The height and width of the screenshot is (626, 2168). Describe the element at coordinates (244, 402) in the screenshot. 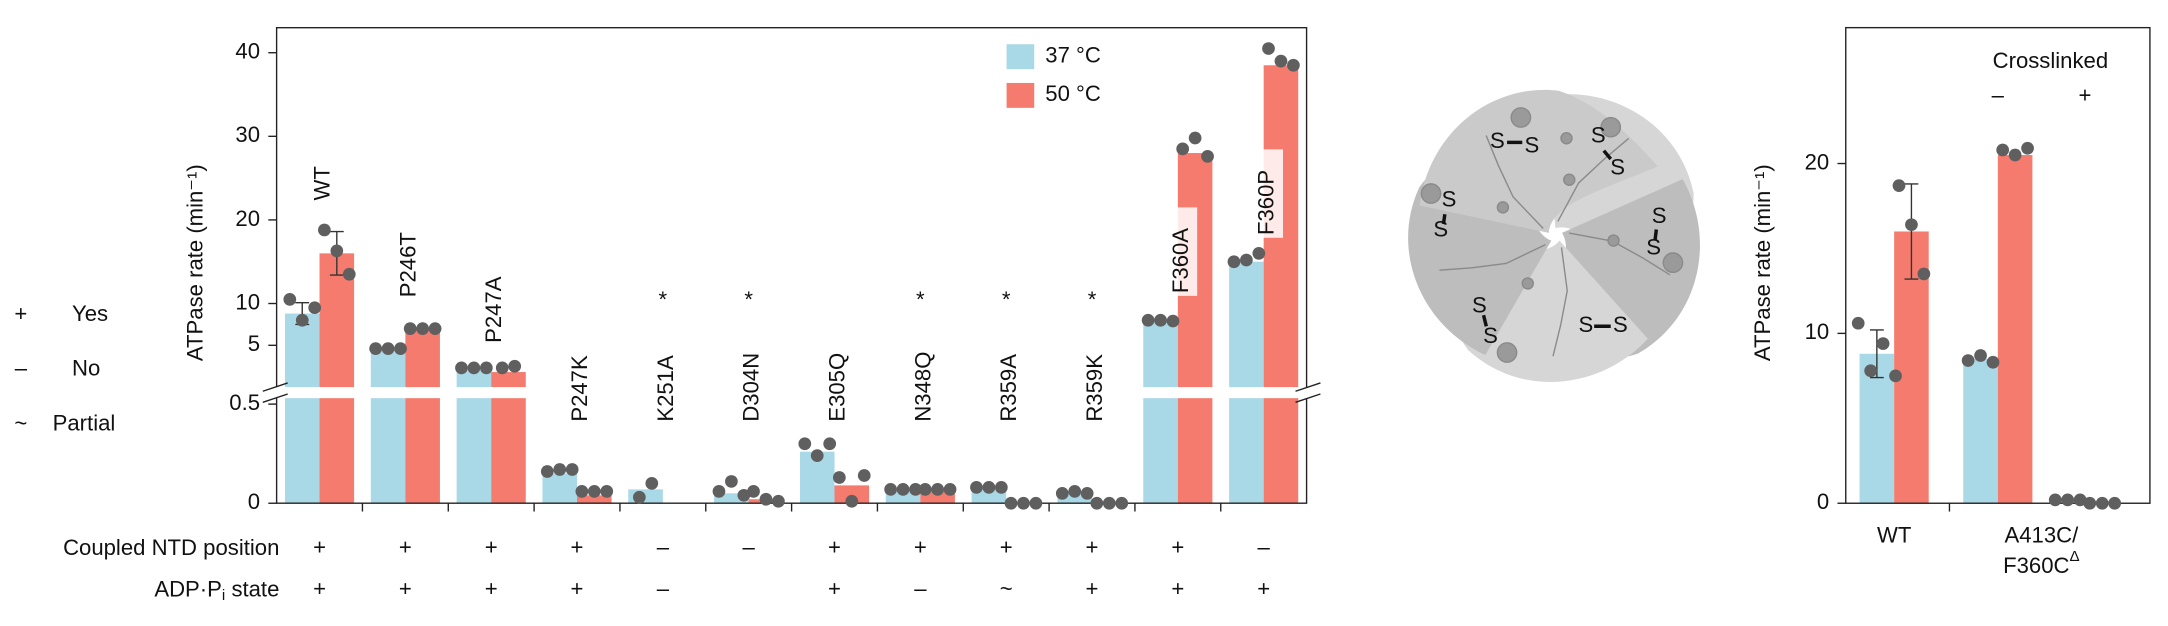

I see `y-tick-label: 0.5` at that location.